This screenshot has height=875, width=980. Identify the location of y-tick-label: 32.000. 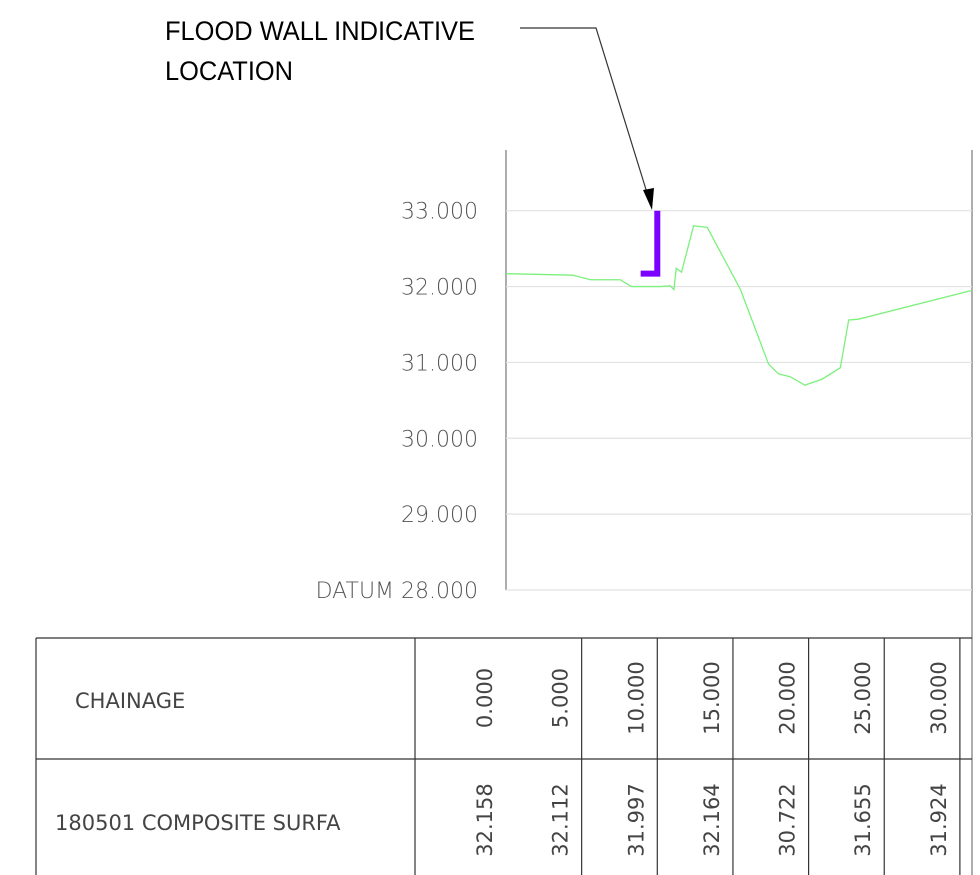
(439, 288).